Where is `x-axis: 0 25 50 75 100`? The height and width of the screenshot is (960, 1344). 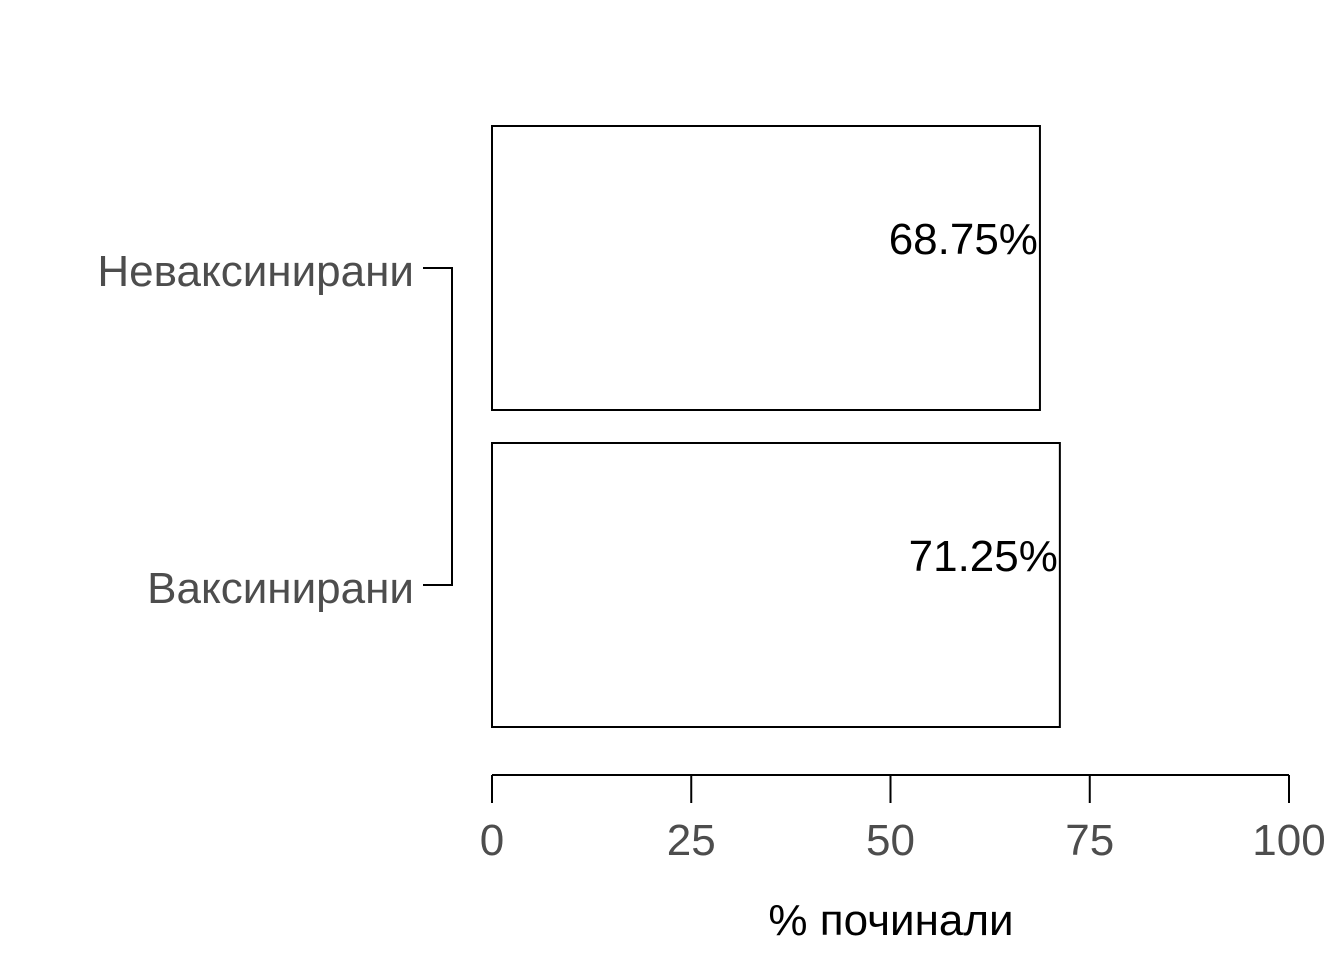
x-axis: 0 25 50 75 100 is located at coordinates (903, 819).